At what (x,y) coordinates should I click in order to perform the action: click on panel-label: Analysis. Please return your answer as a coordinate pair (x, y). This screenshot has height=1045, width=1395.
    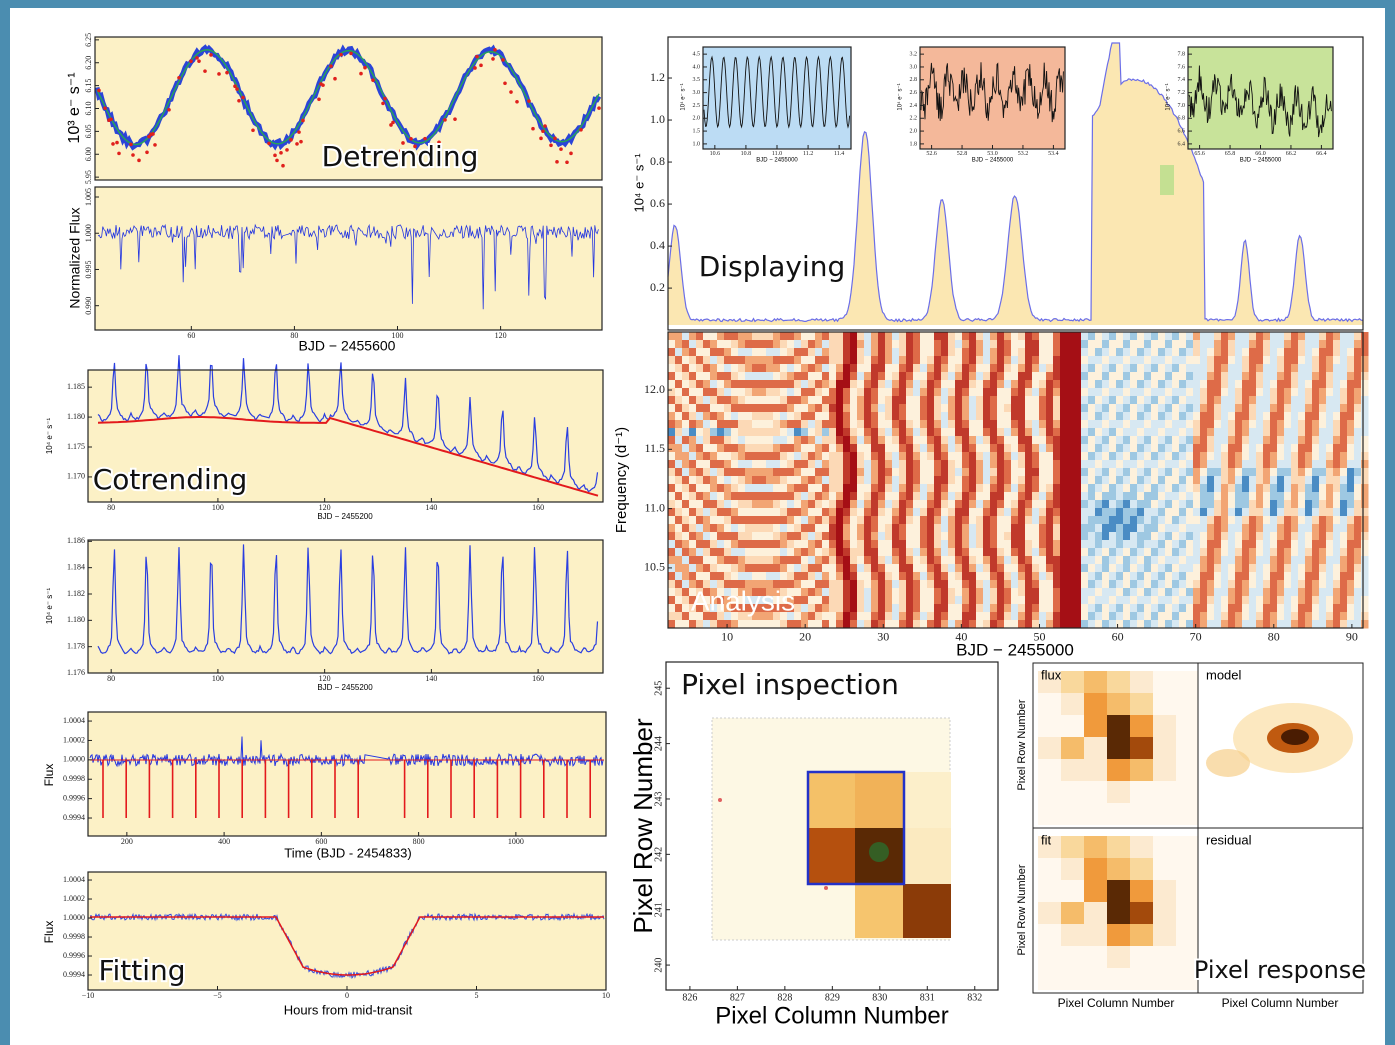
    Looking at the image, I should click on (743, 600).